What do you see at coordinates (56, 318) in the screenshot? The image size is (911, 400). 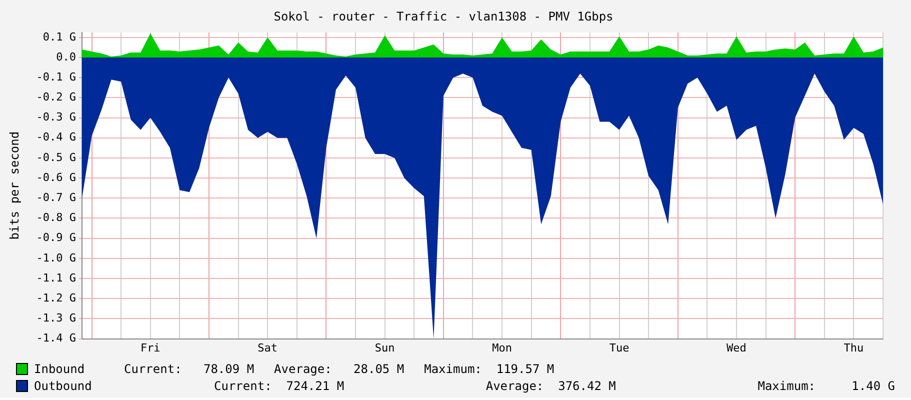 I see `y-tick-label: -1.3 G` at bounding box center [56, 318].